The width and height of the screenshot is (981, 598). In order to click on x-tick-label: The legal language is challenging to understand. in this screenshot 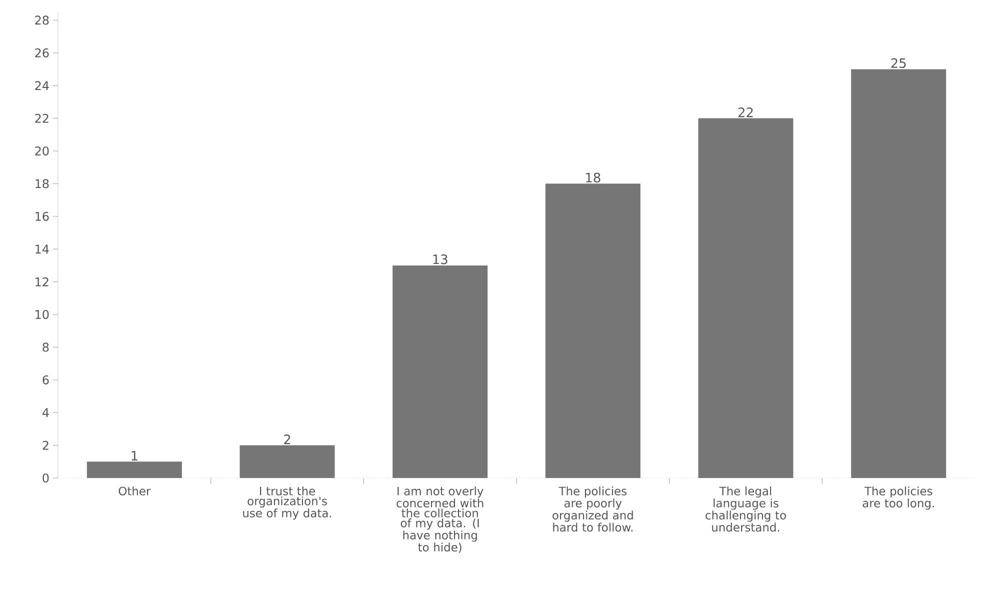, I will do `click(746, 509)`.